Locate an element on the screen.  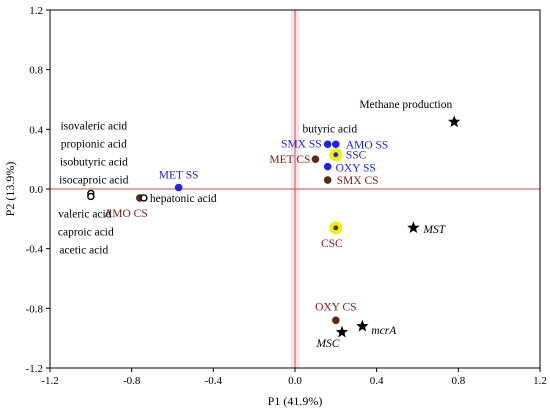
ssc-point is located at coordinates (336, 155).